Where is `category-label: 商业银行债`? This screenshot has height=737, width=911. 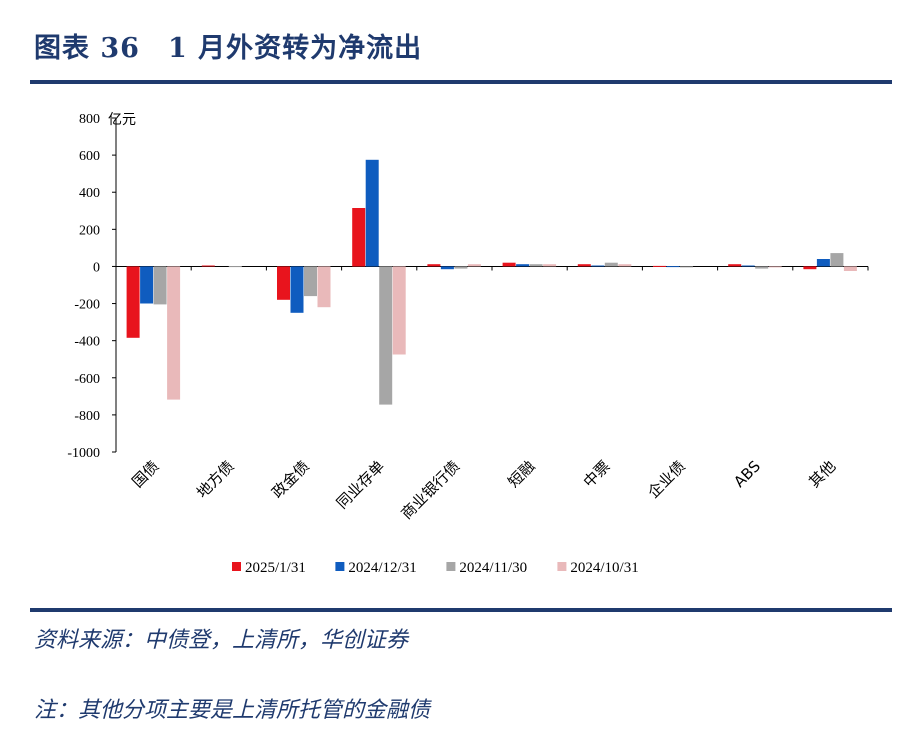
category-label: 商业银行债 is located at coordinates (430, 490).